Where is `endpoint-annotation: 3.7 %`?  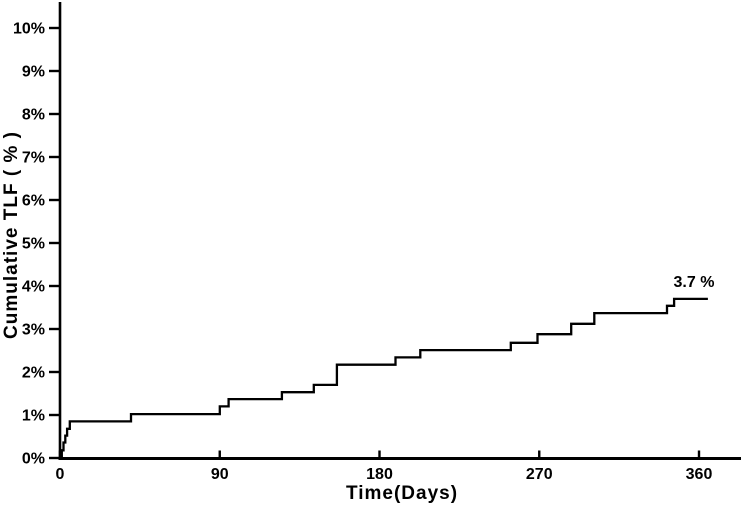
endpoint-annotation: 3.7 % is located at coordinates (694, 282).